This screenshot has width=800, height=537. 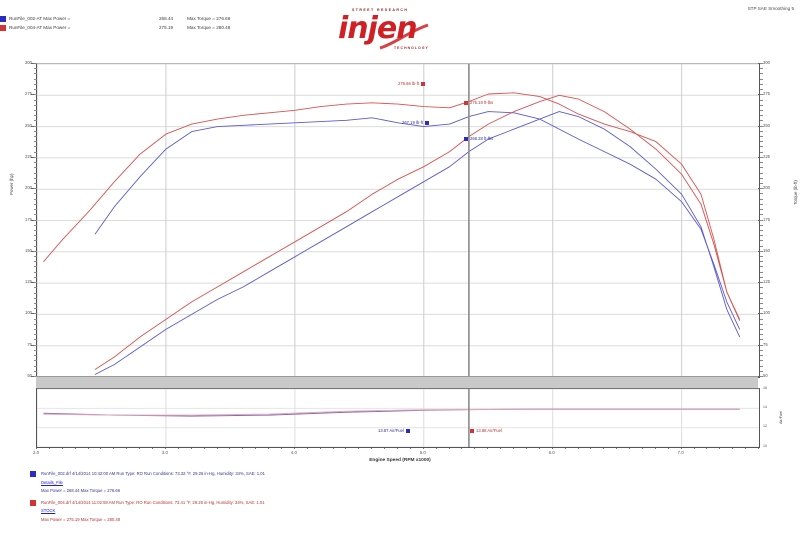 I want to click on afr-axis-label: Air/Fuel, so click(x=781, y=417).